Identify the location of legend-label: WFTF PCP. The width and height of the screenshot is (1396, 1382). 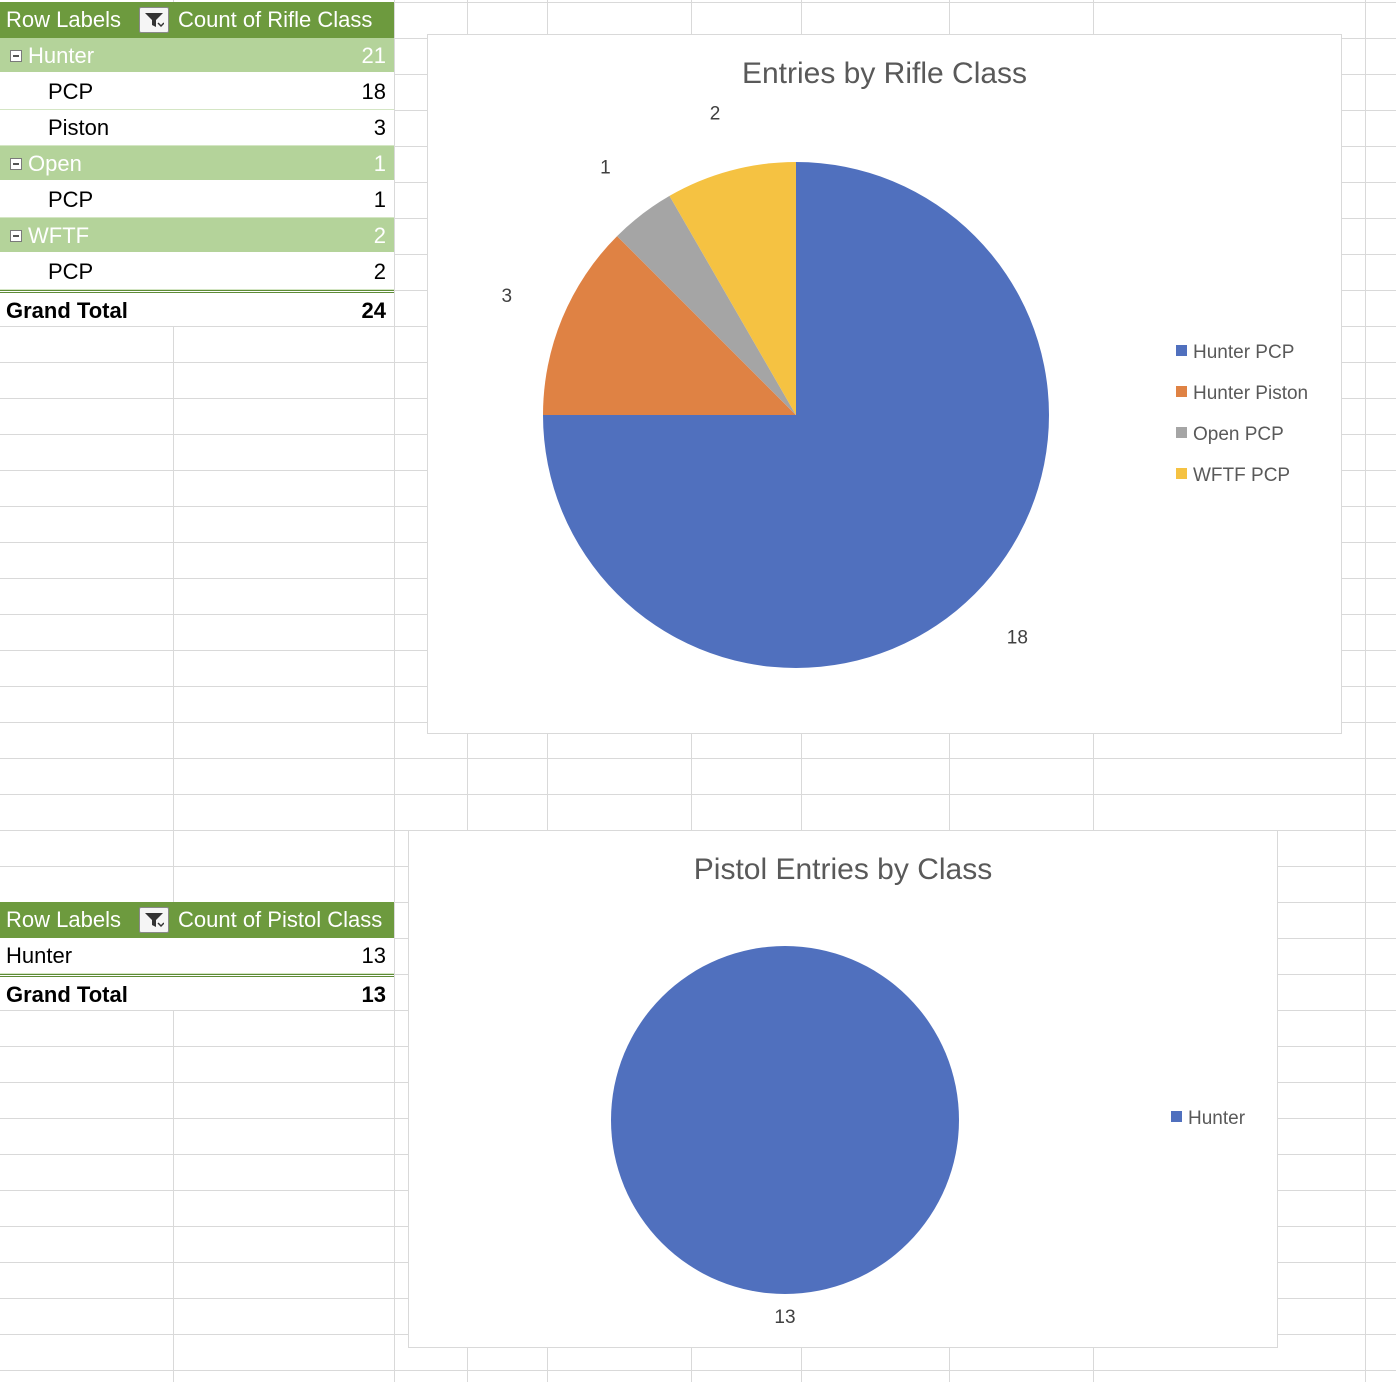
(1242, 475).